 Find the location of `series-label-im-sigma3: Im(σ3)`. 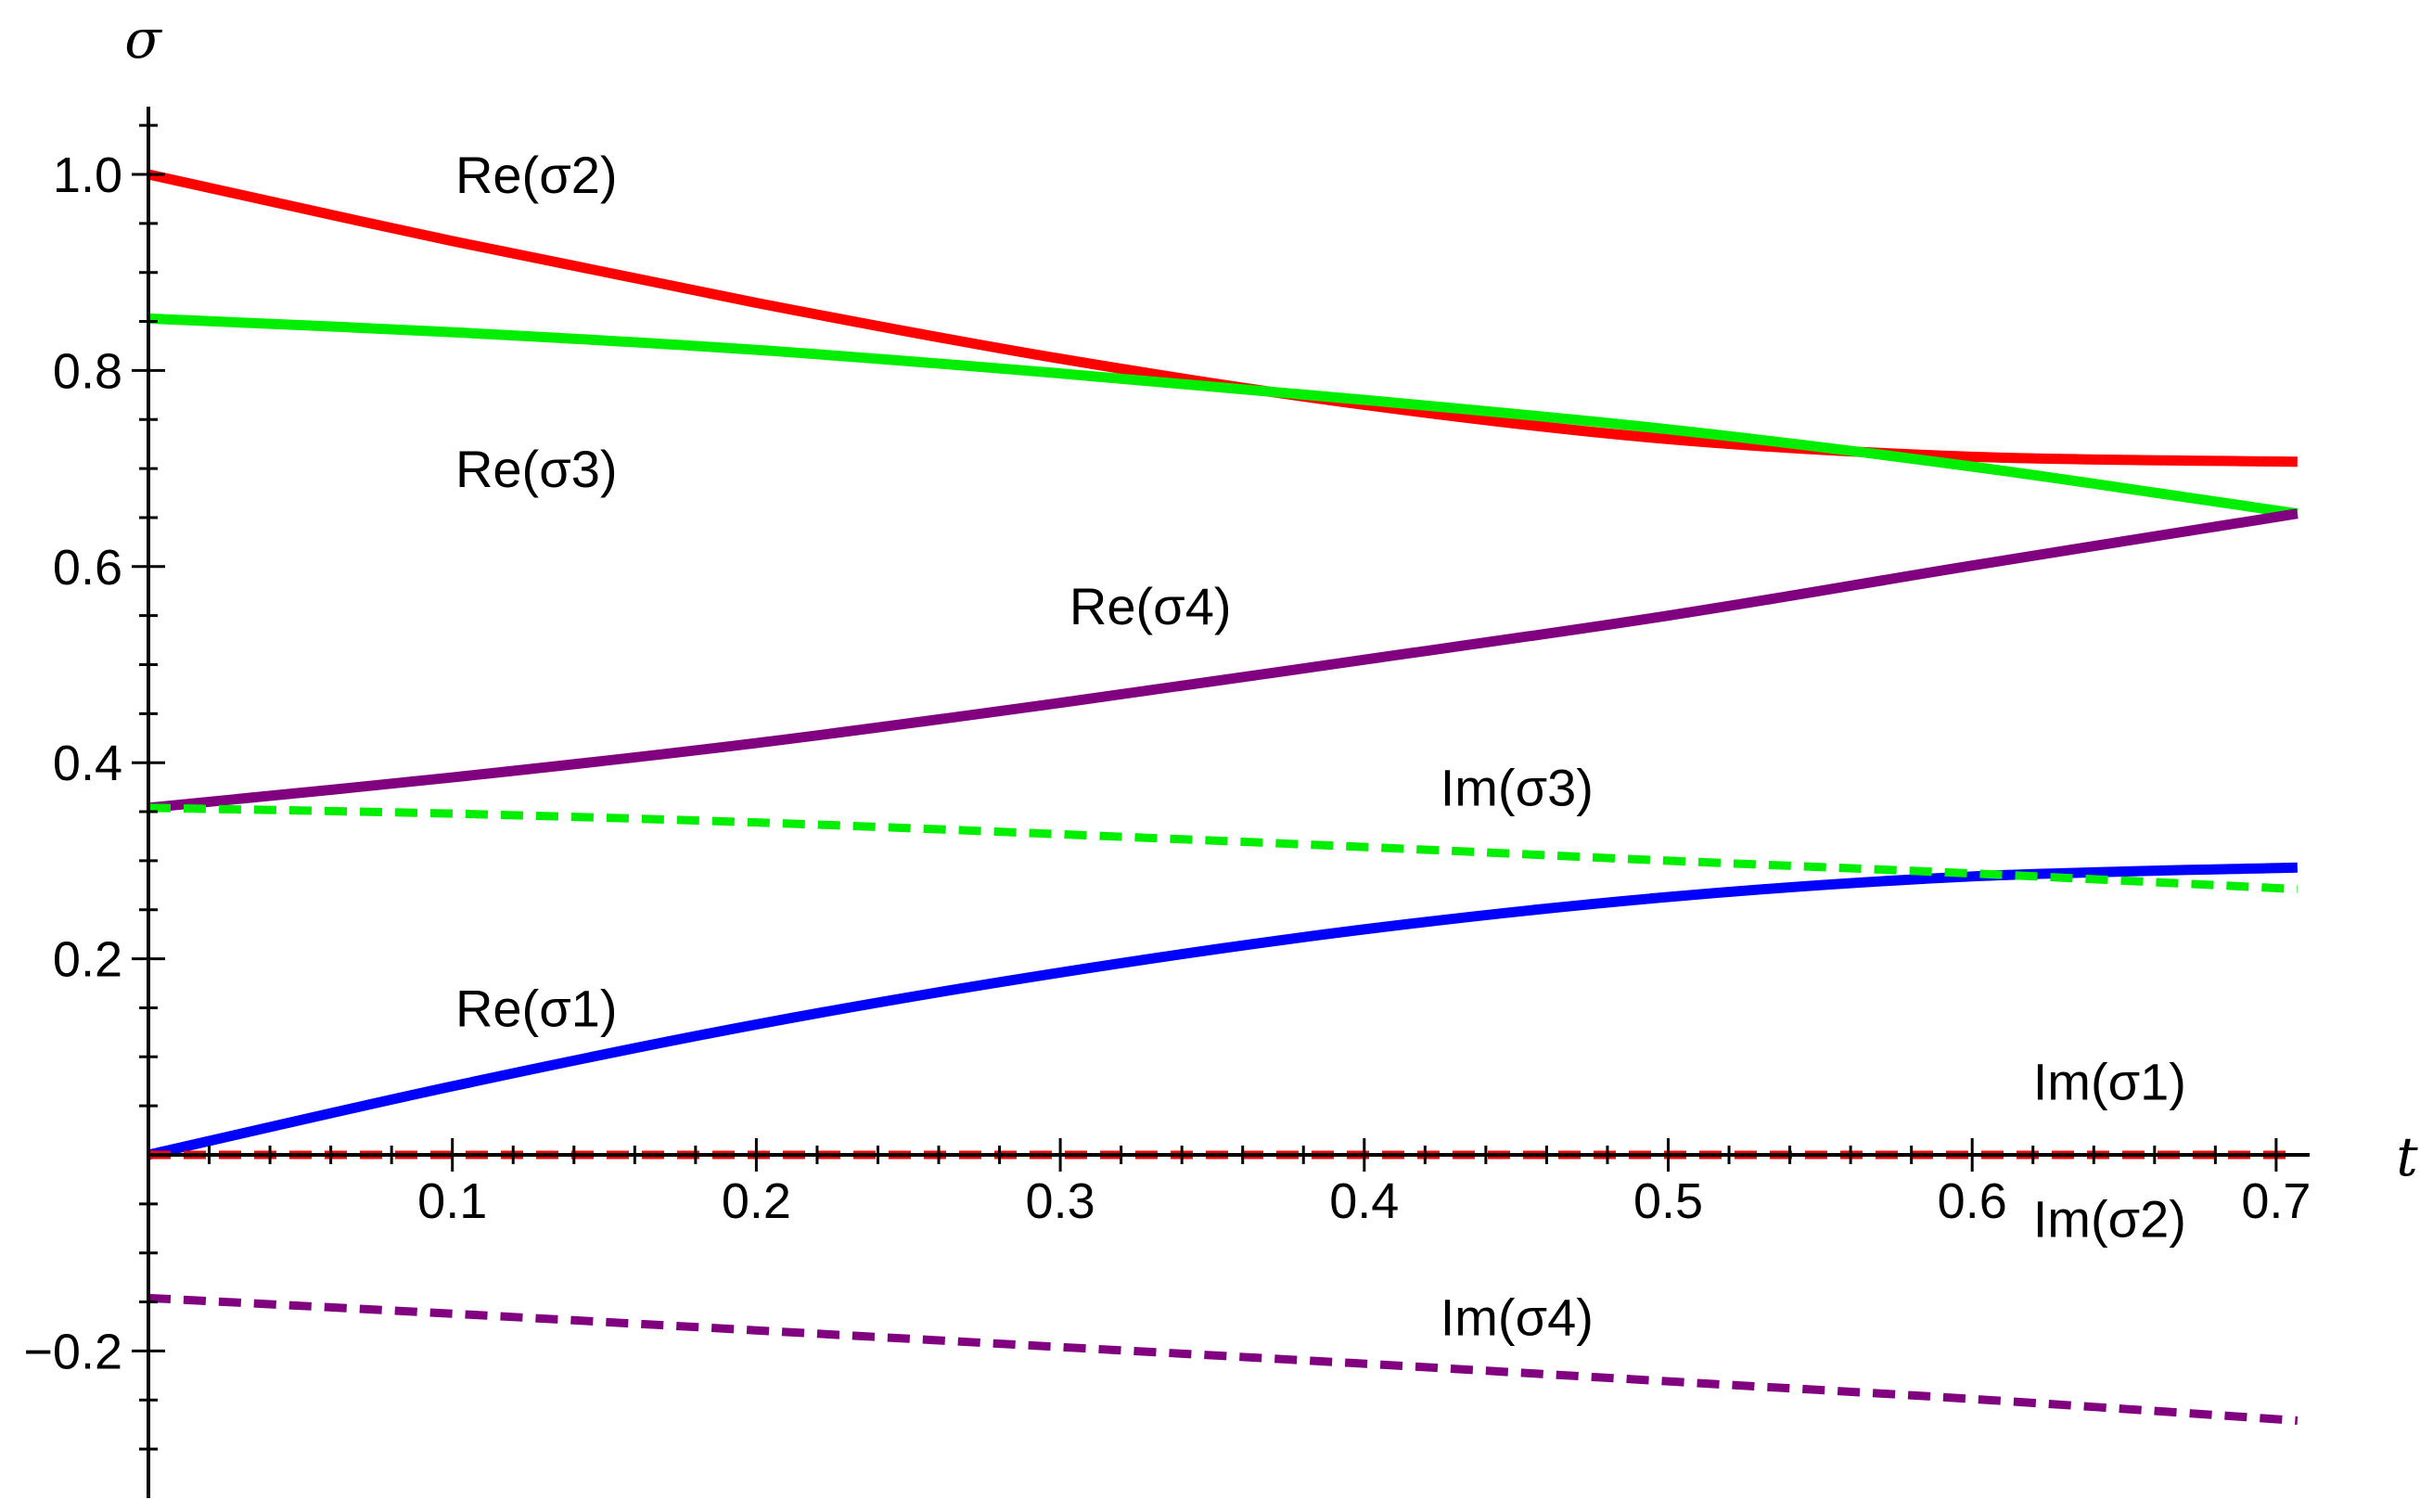

series-label-im-sigma3: Im(σ3) is located at coordinates (1517, 788).